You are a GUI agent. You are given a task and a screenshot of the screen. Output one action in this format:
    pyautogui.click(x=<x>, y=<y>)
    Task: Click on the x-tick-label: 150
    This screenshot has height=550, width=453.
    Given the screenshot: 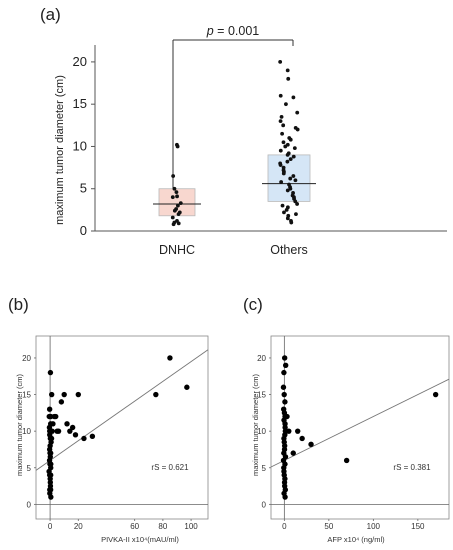 What is the action you would take?
    pyautogui.click(x=418, y=526)
    